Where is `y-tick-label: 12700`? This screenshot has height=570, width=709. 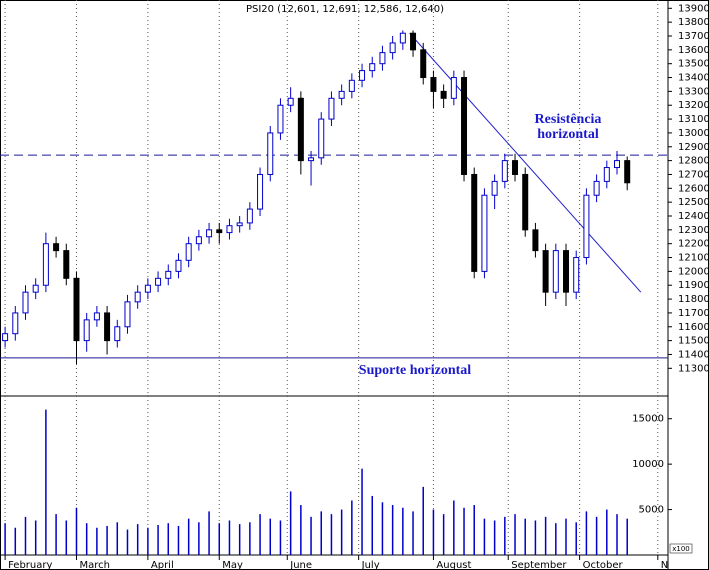 y-tick-label: 12700 is located at coordinates (693, 174).